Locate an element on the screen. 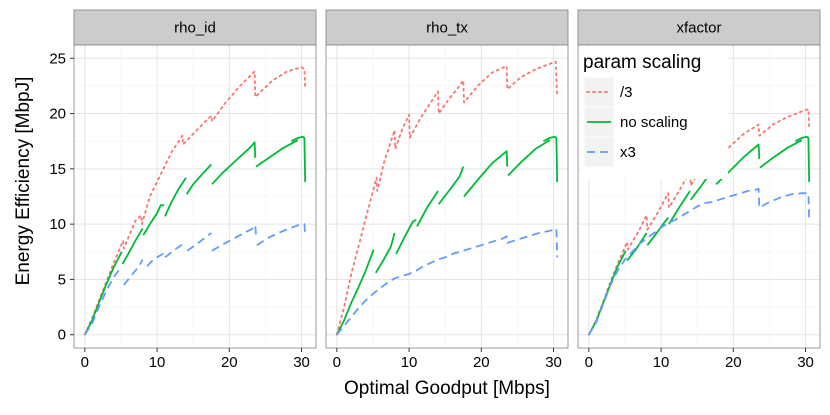 The height and width of the screenshot is (415, 830). y-tick-label: 10 is located at coordinates (57, 224).